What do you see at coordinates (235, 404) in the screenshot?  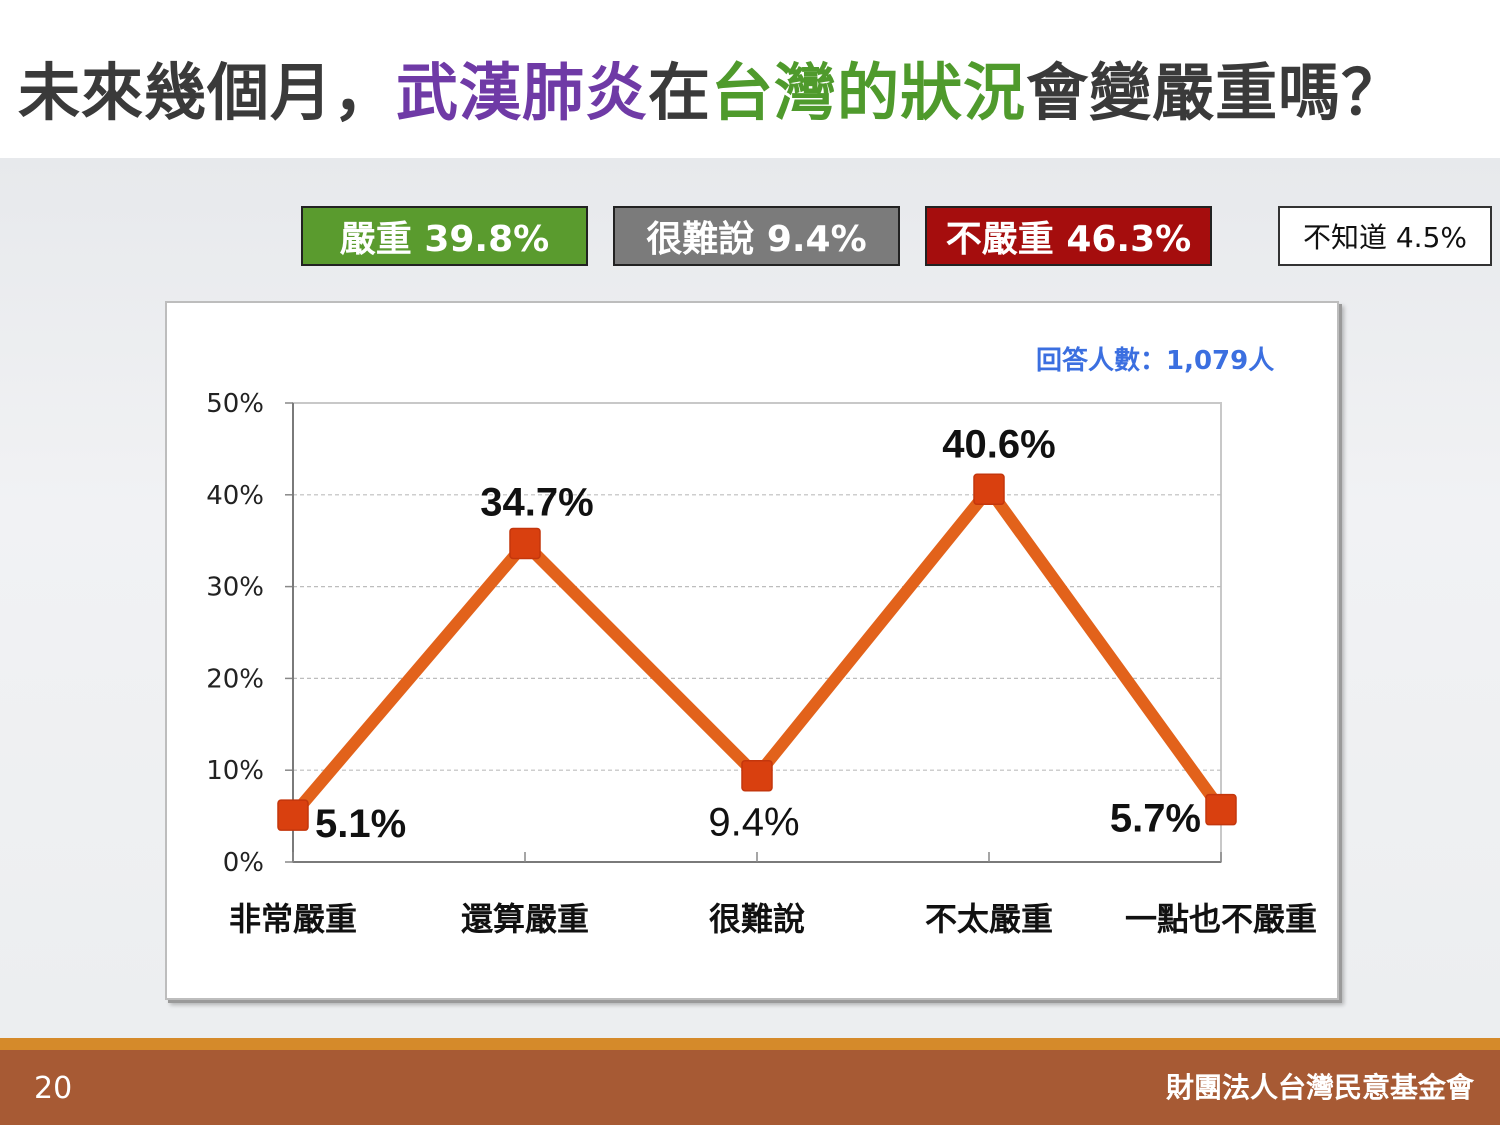 I see `y-tick-label: 50%` at bounding box center [235, 404].